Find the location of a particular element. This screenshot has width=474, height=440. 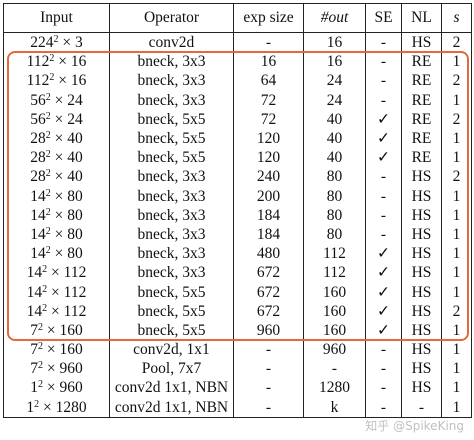

cell-input: 142 × 112 is located at coordinates (56, 311).